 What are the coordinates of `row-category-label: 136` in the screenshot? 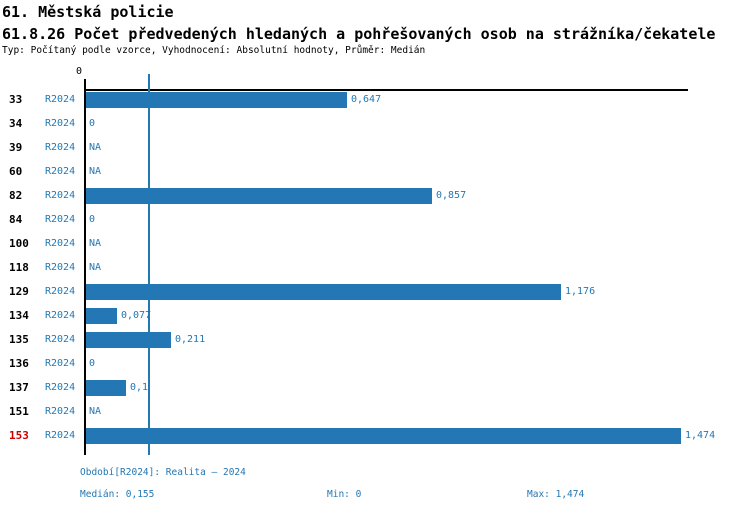 It's located at (19, 363).